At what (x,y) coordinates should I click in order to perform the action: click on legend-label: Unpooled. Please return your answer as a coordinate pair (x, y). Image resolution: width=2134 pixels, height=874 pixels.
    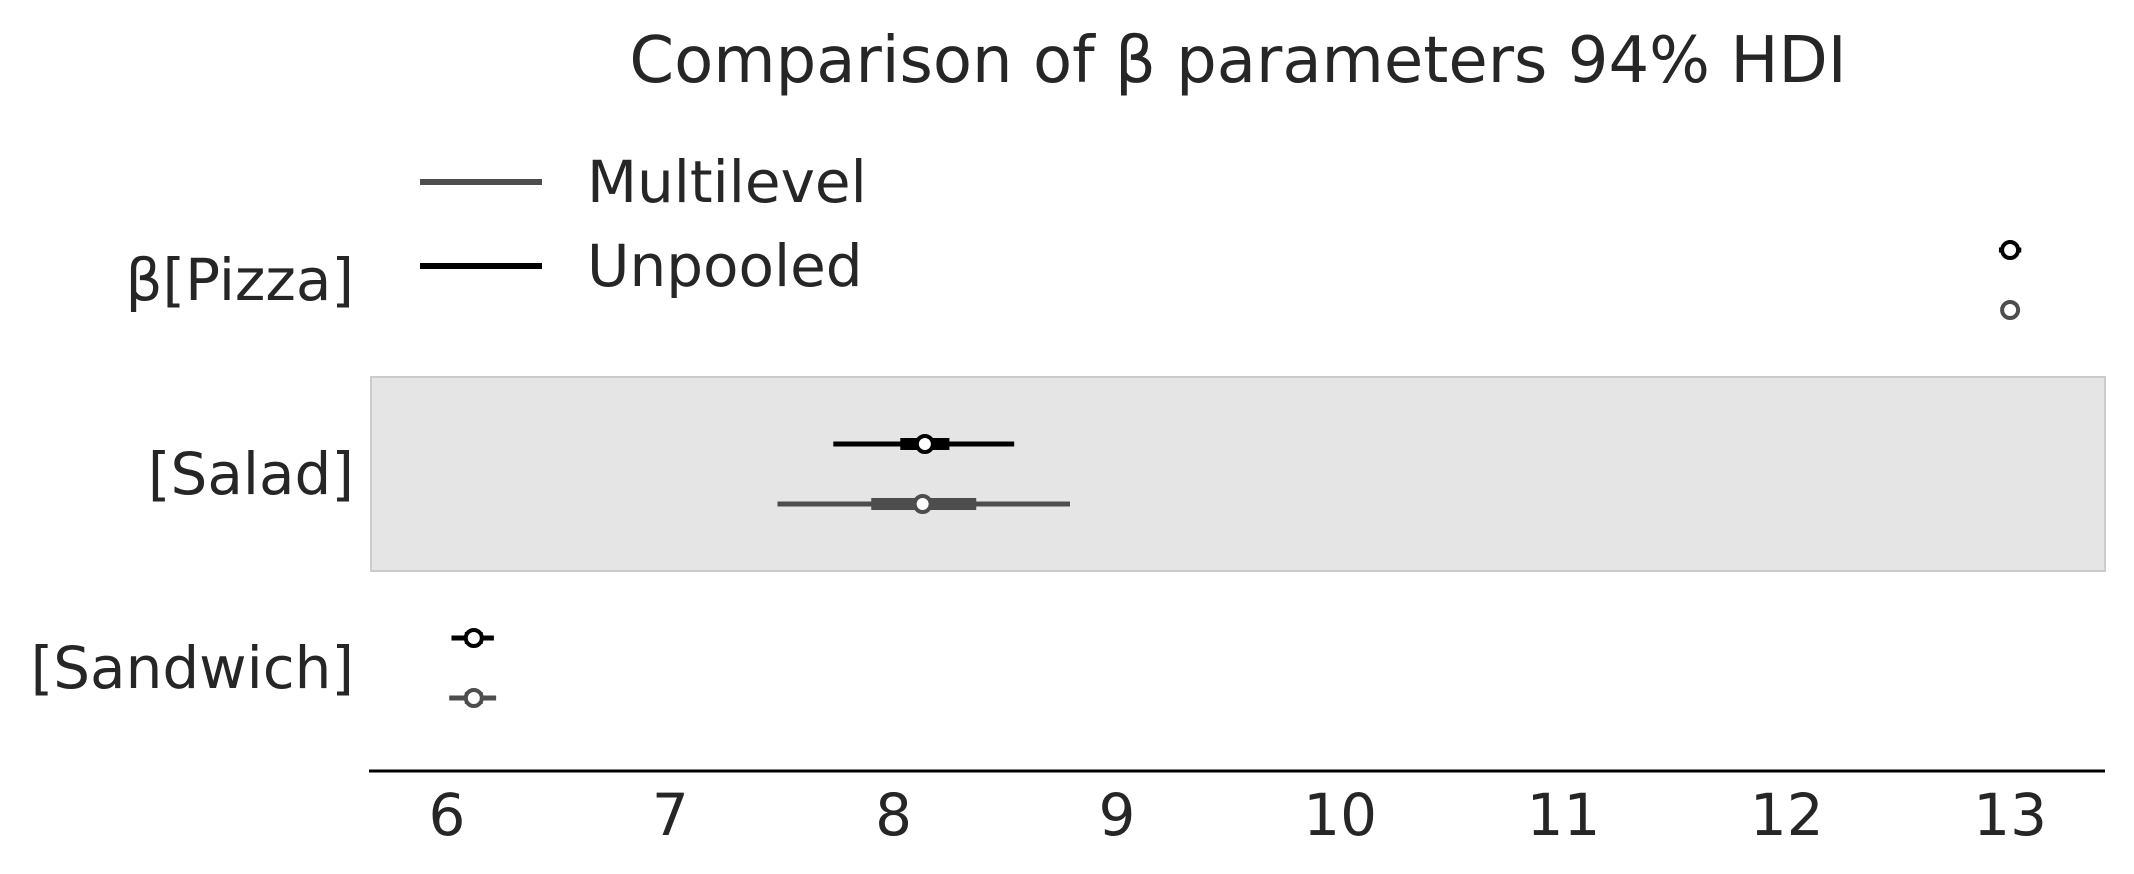
    Looking at the image, I should click on (725, 266).